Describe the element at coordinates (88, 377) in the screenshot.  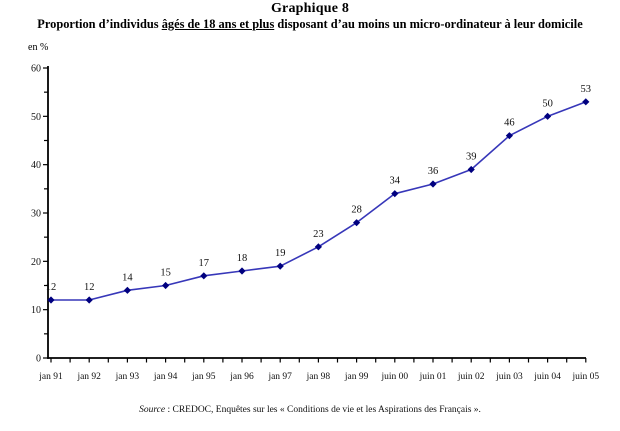
I see `x-tick-label: jan 92` at that location.